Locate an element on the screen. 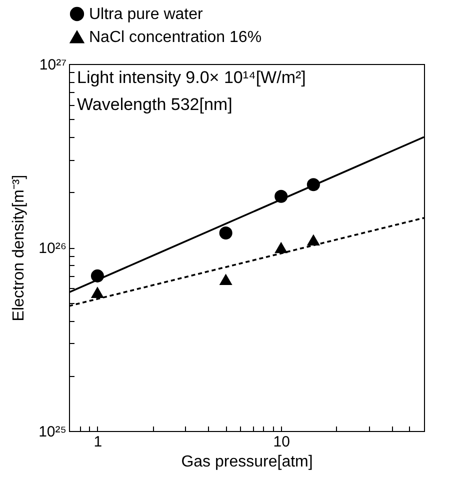 This screenshot has width=459, height=497. y-tick-label: 10²⁶ is located at coordinates (52, 248).